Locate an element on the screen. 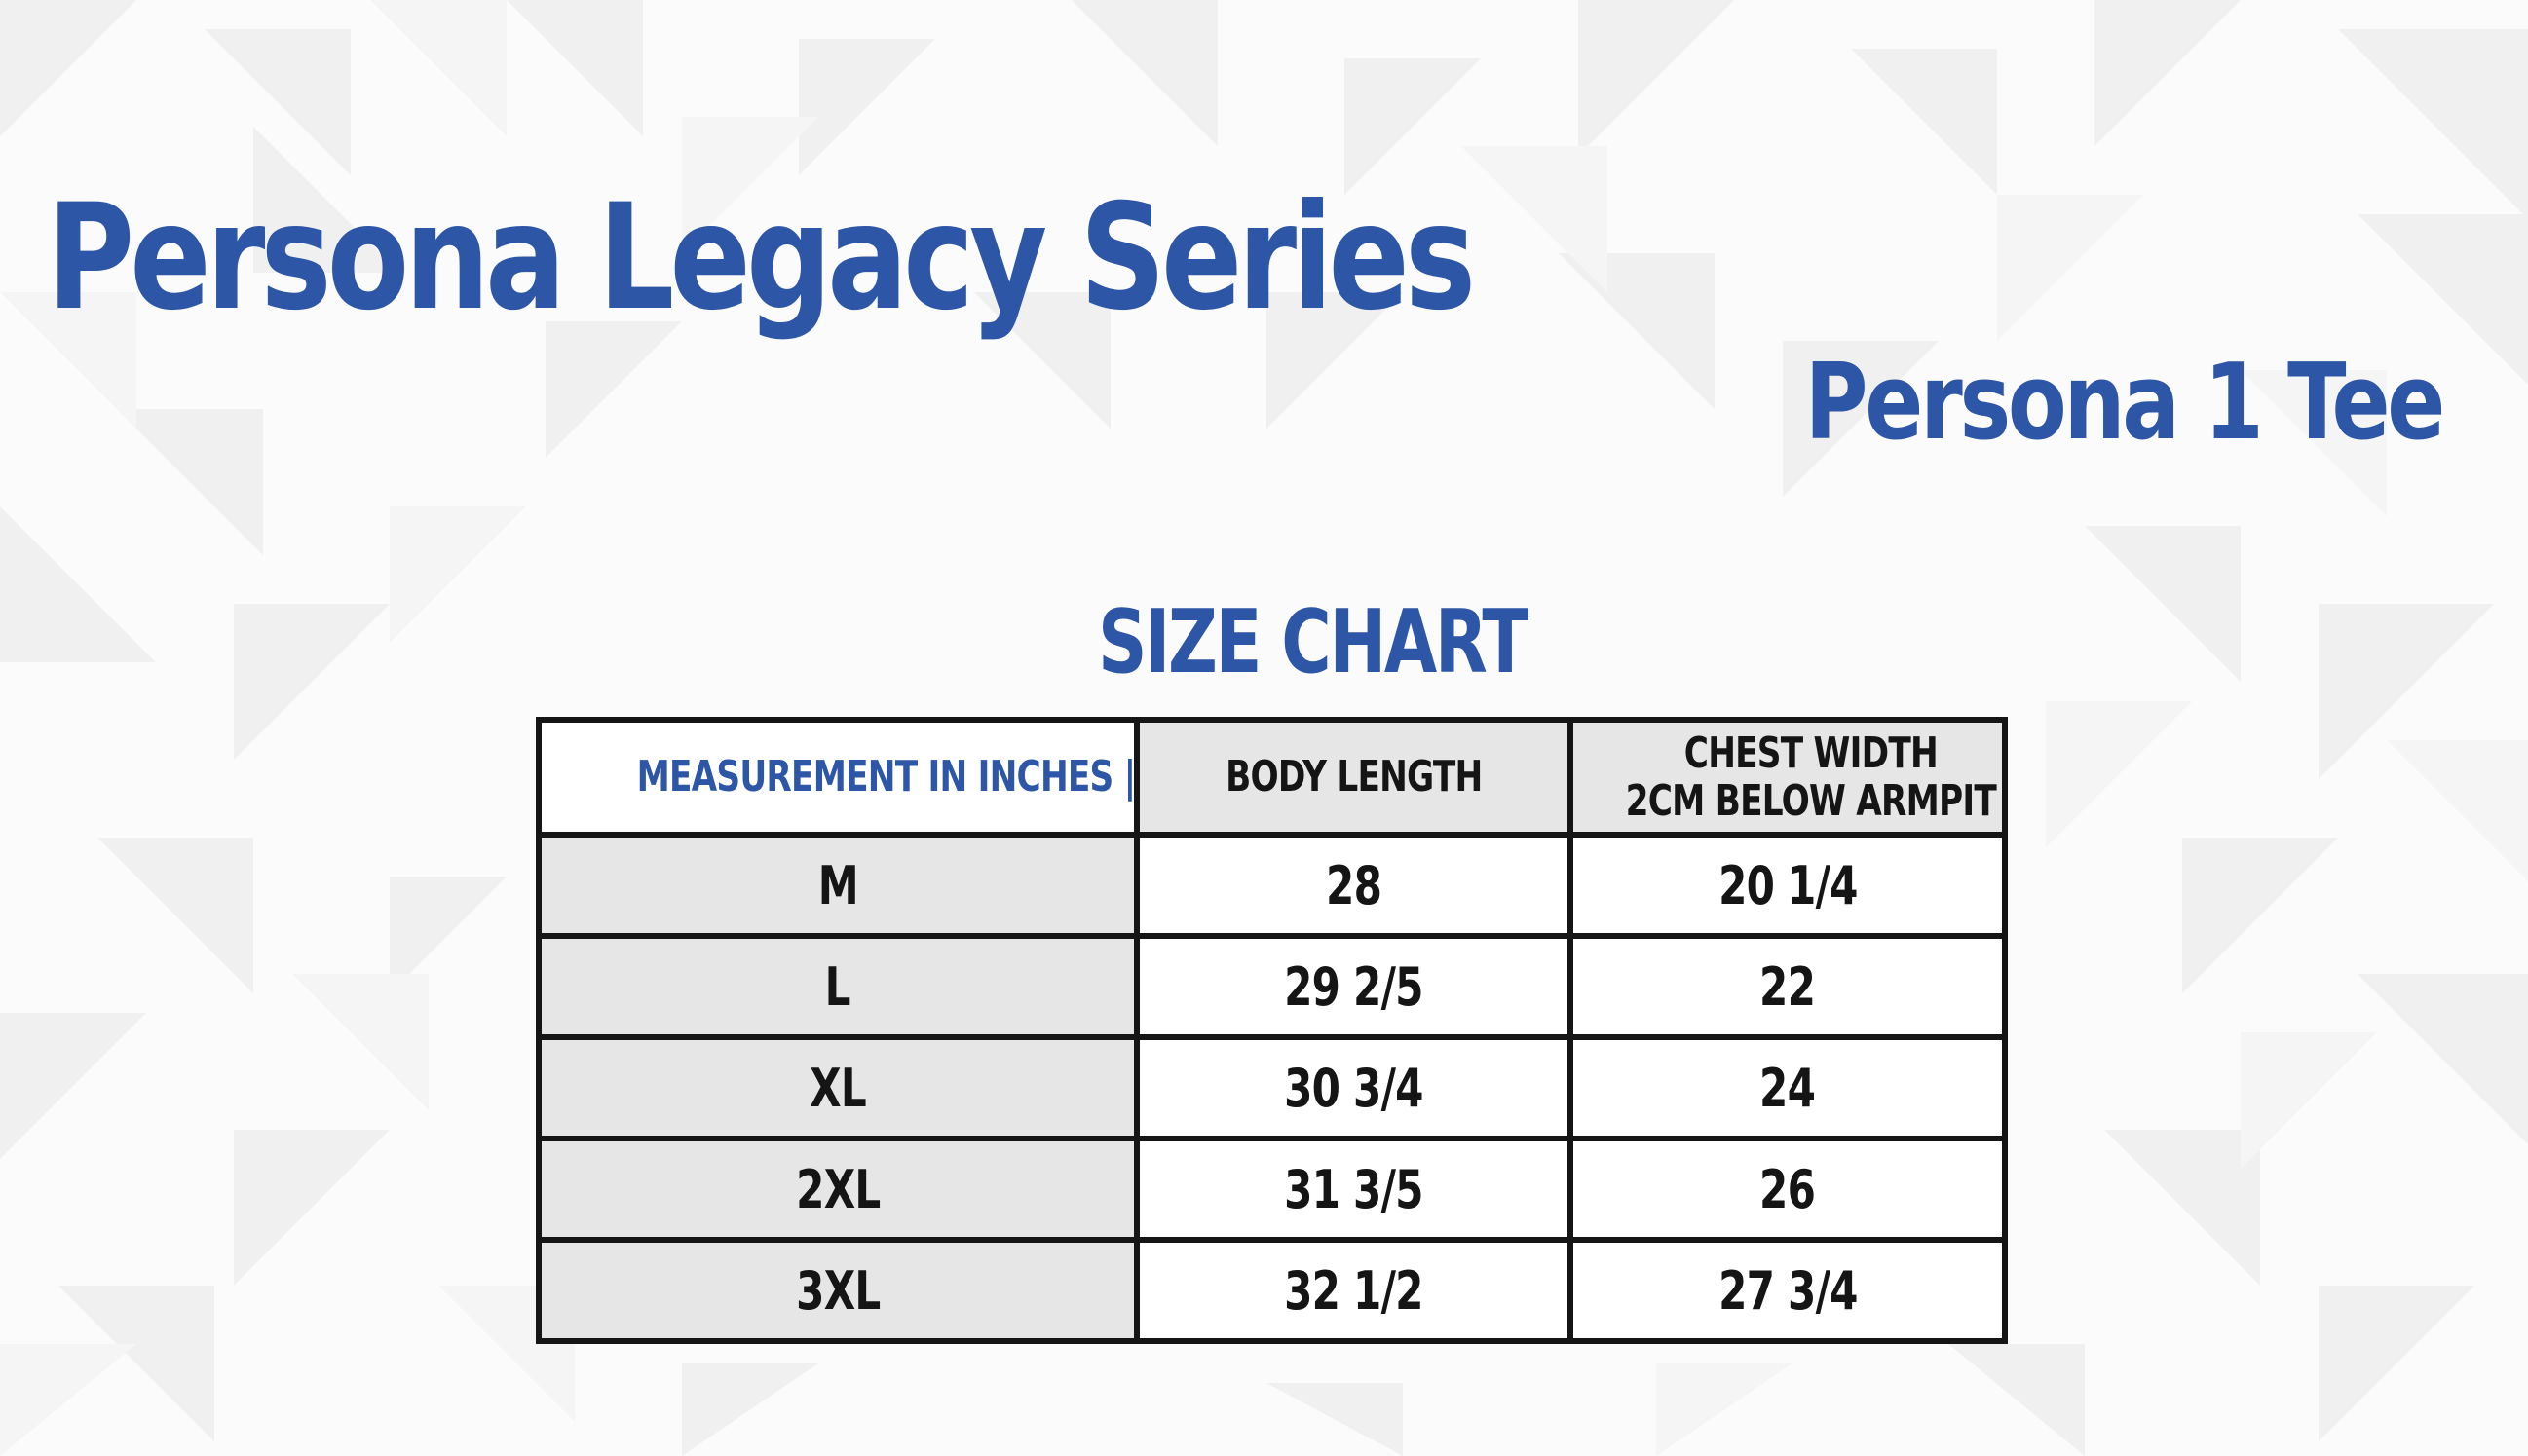  chest-width-cell: 20 1/4 is located at coordinates (1787, 885).